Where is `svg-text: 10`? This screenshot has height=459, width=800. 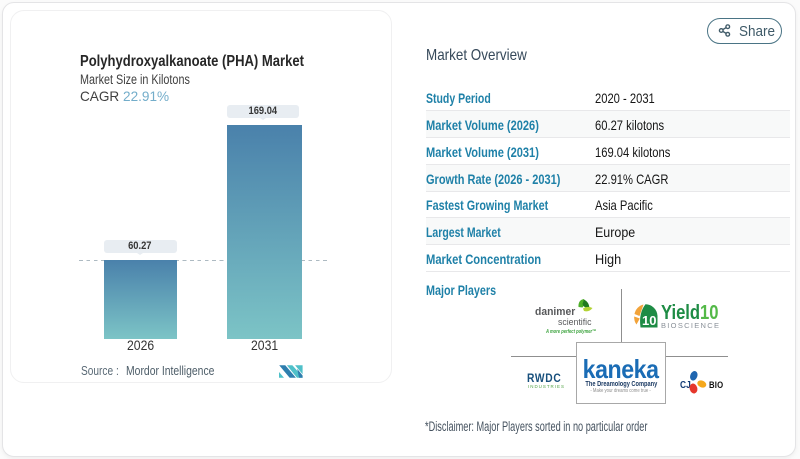 svg-text: 10 is located at coordinates (649, 320).